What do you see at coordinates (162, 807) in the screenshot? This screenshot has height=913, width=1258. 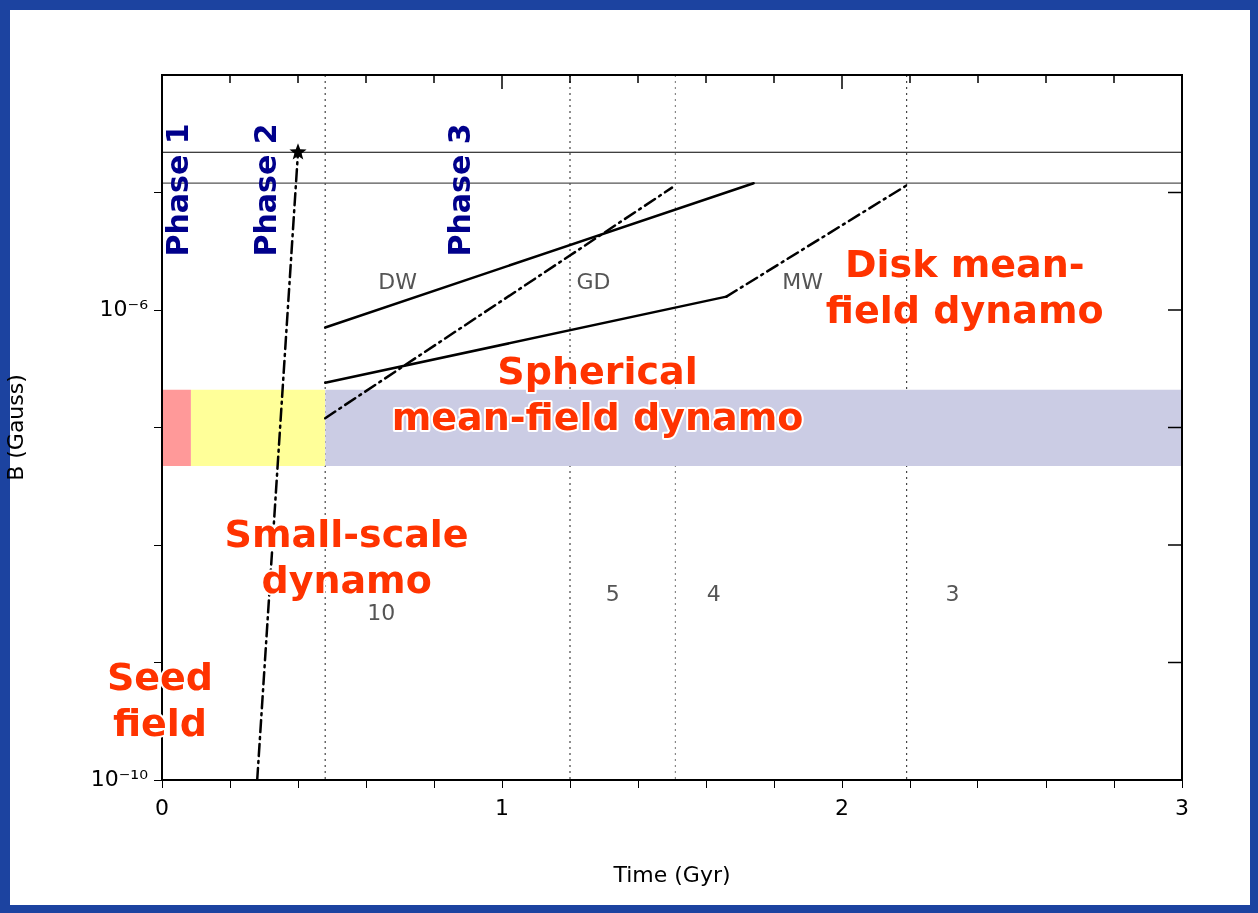 I see `x-tick-label: 0` at bounding box center [162, 807].